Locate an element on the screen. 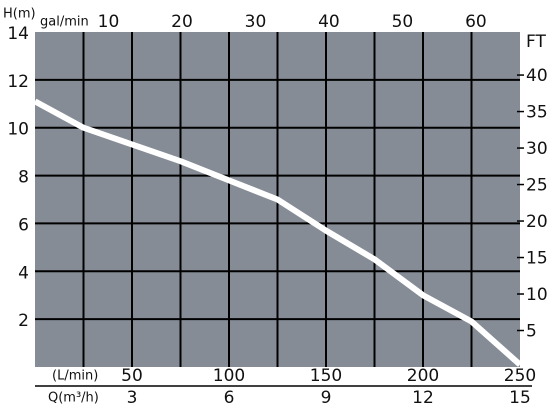  x3-tick-label: 20 is located at coordinates (182, 22).